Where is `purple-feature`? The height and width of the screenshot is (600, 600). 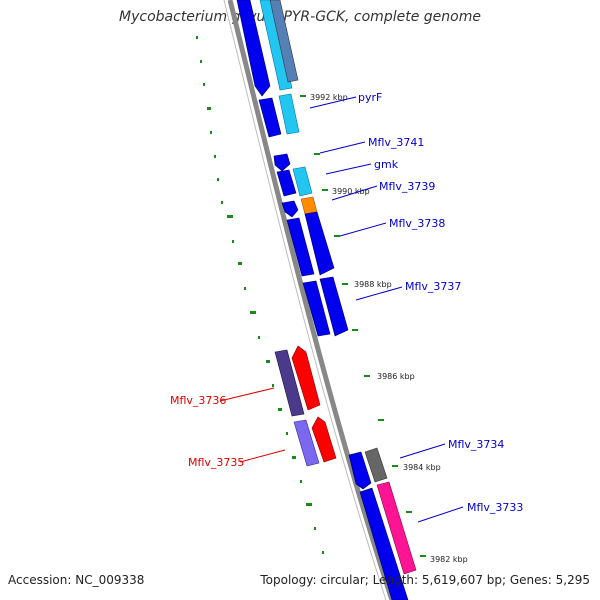 purple-feature is located at coordinates (289, 383).